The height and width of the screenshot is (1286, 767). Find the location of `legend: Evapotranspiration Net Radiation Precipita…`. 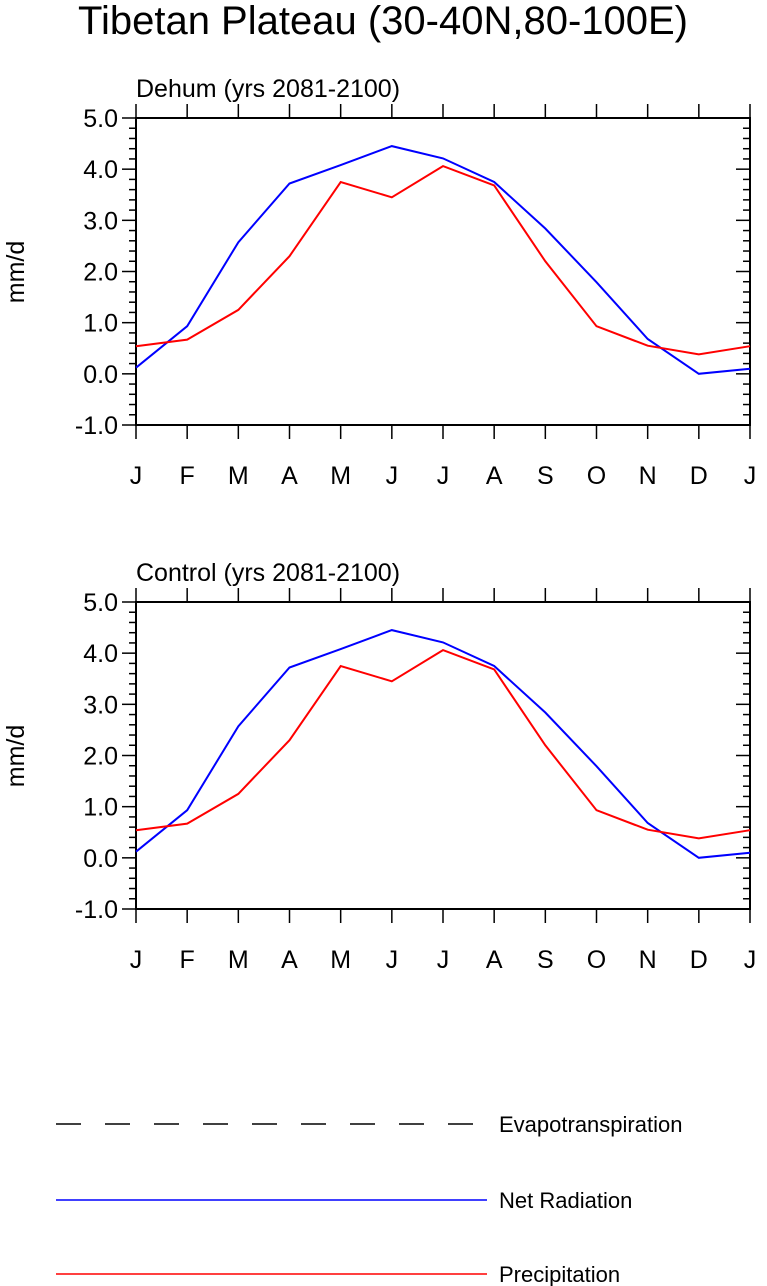

legend: Evapotranspiration Net Radiation Precipita… is located at coordinates (369, 1199).